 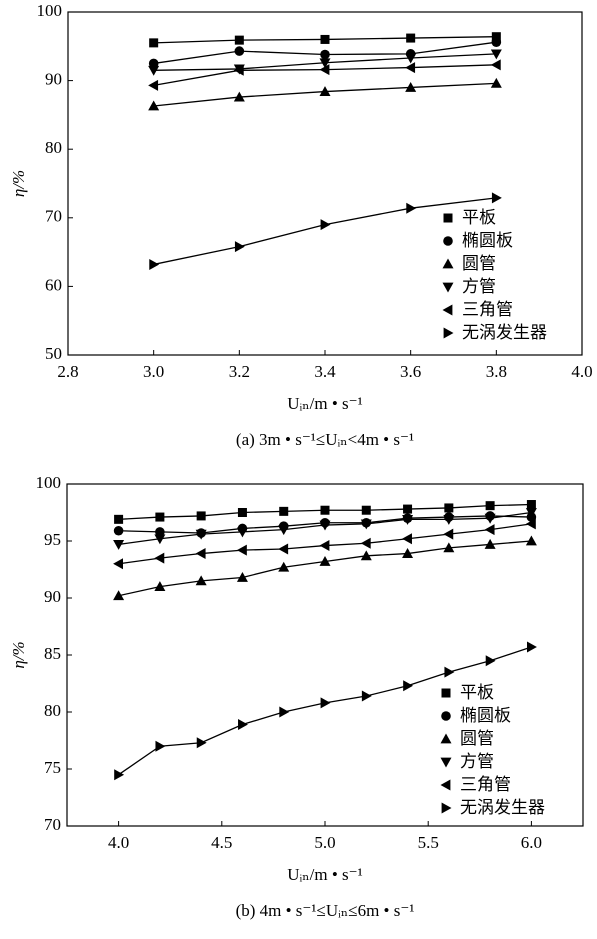 I want to click on y-tick-label: 60, so click(x=53, y=284).